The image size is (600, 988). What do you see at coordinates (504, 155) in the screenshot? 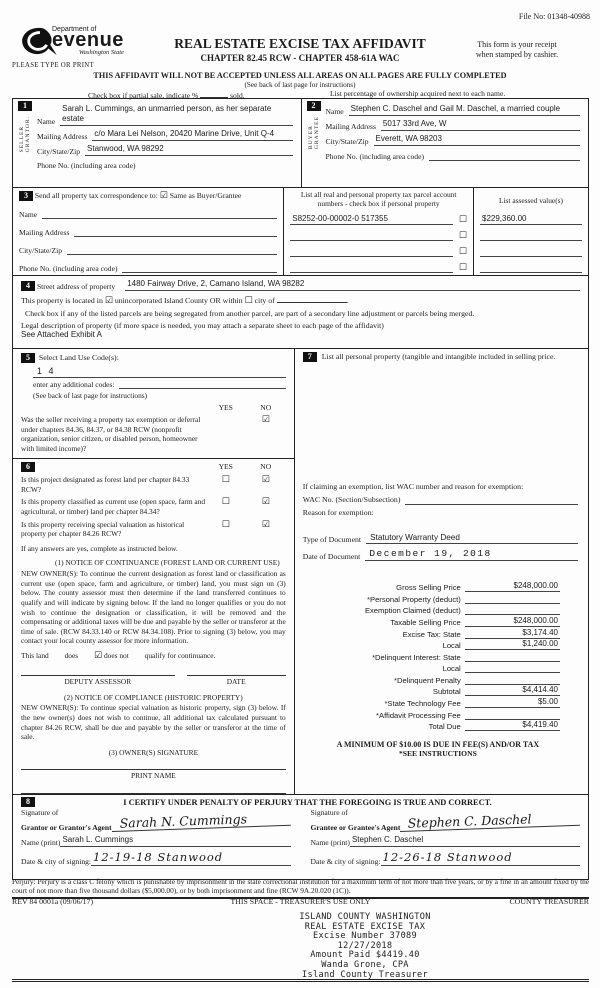
I see `buyer-phone-field` at bounding box center [504, 155].